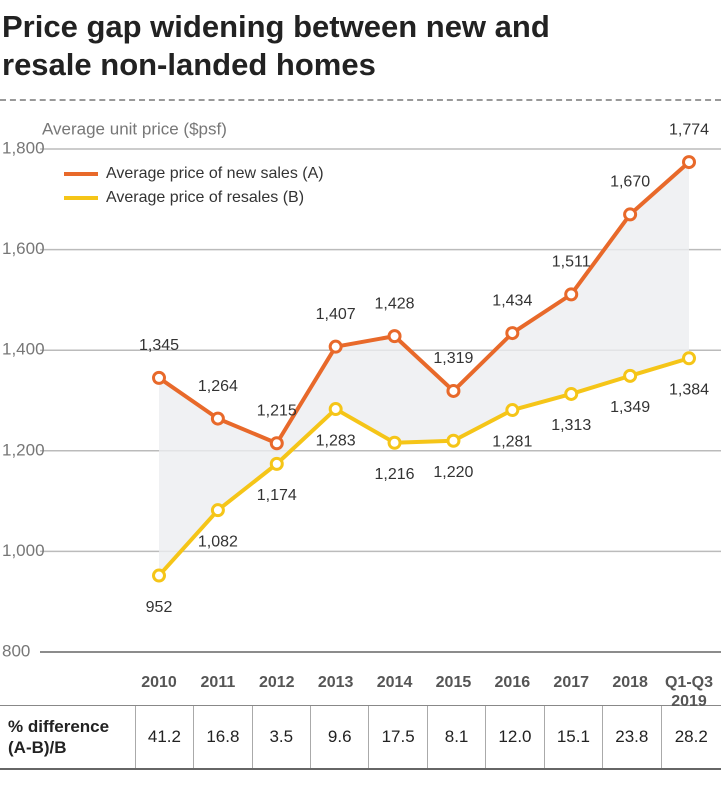 This screenshot has height=800, width=721. Describe the element at coordinates (394, 682) in the screenshot. I see `x-tick-label: 2014` at that location.